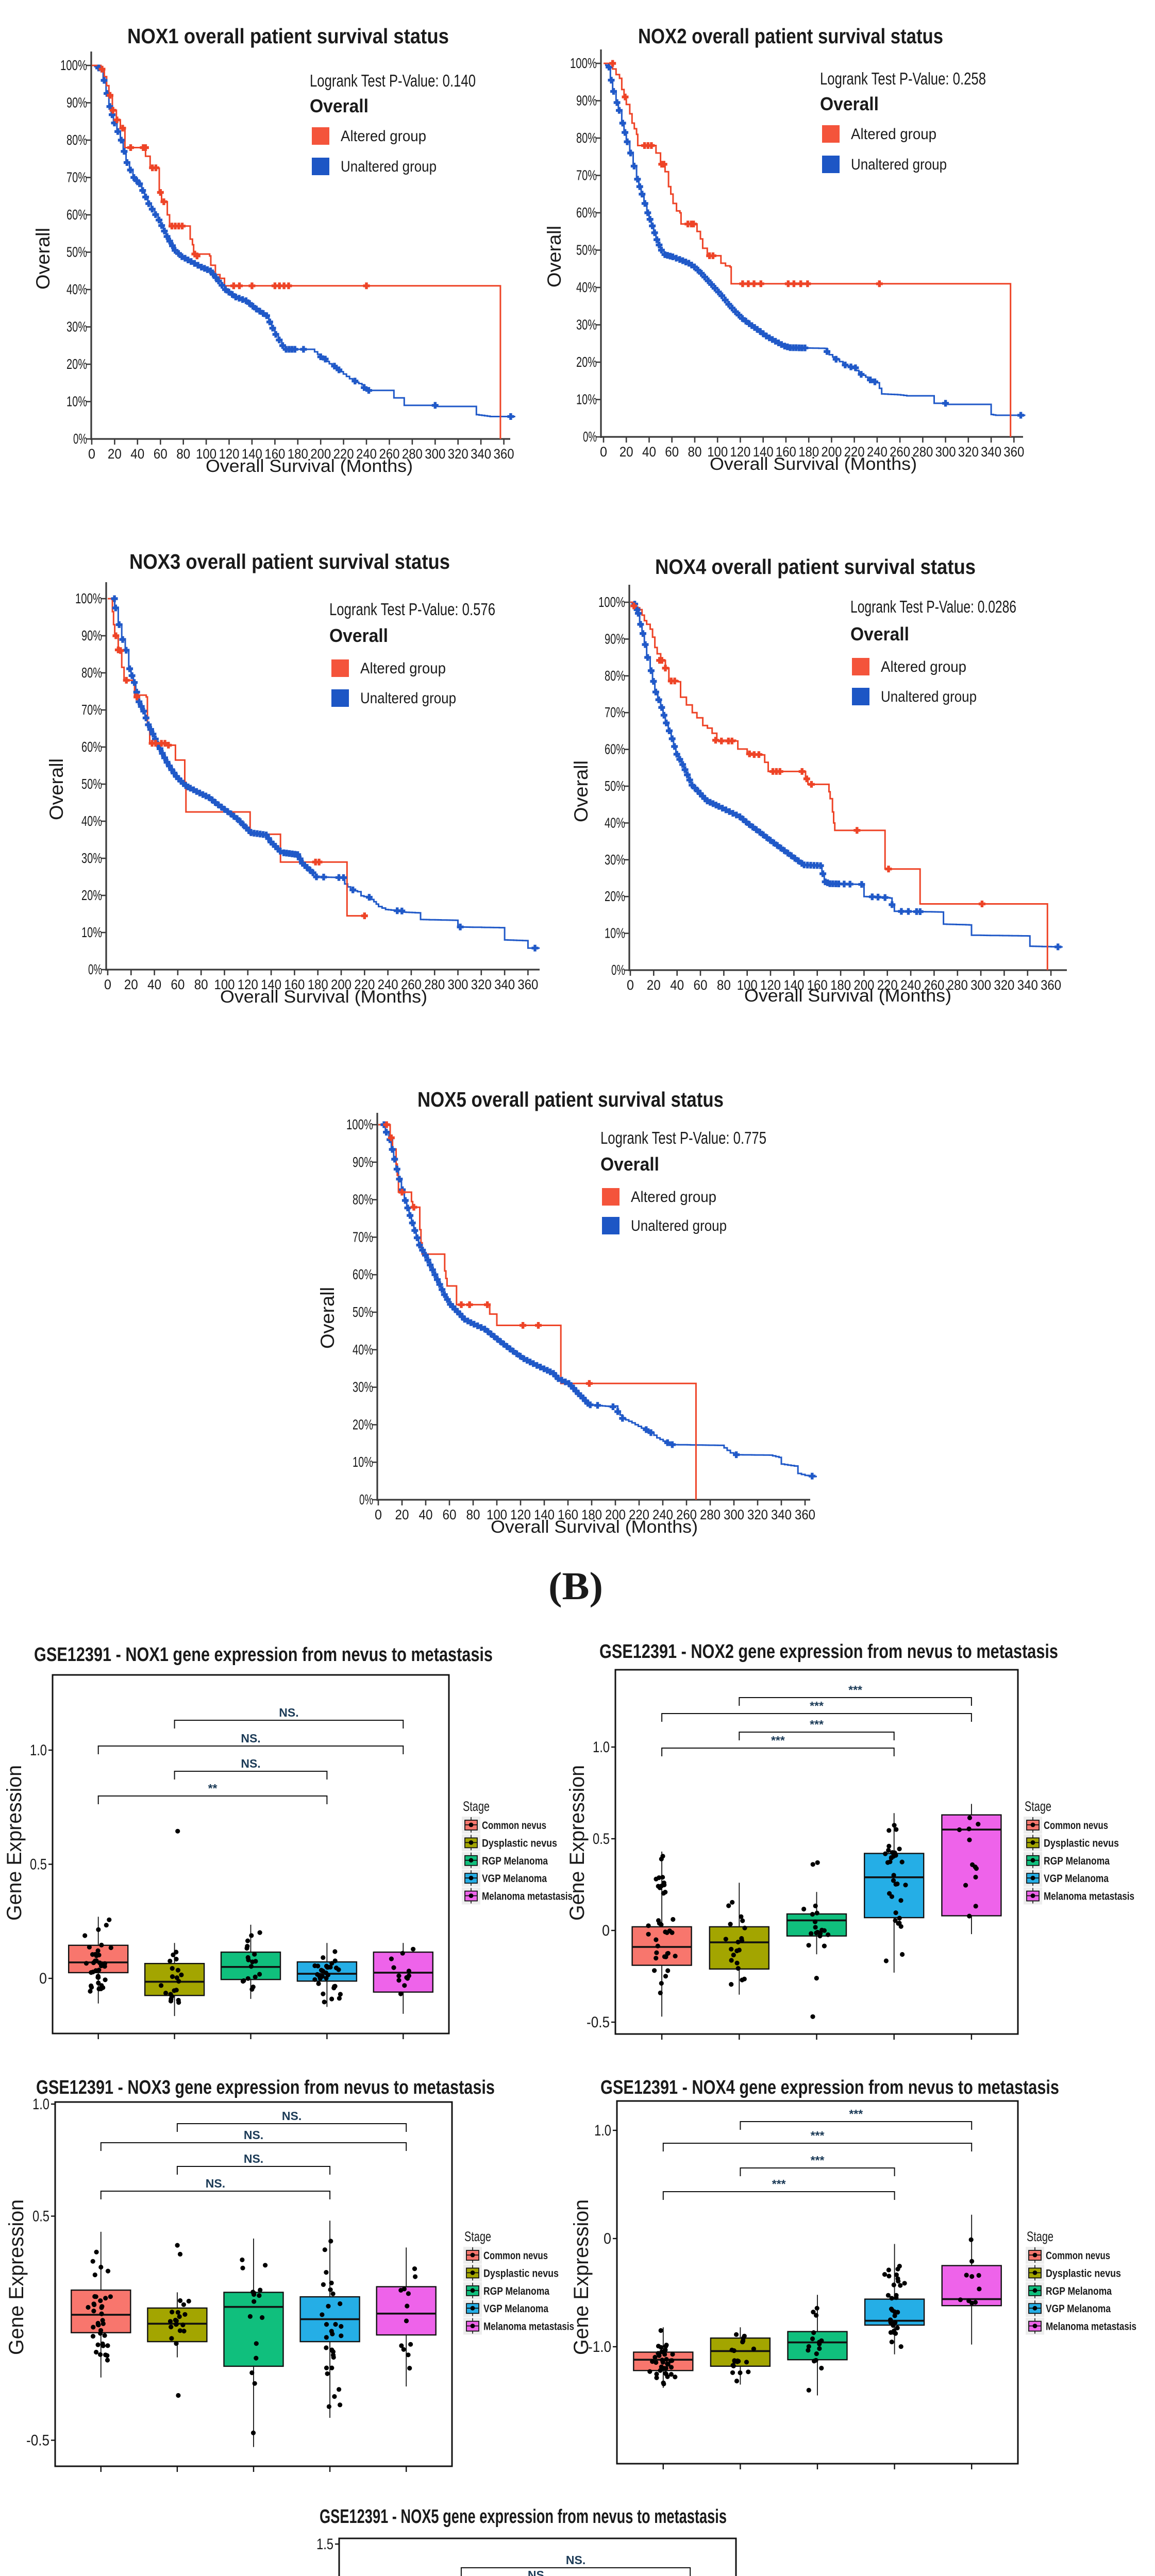 The width and height of the screenshot is (1155, 2576). Describe the element at coordinates (701, 985) in the screenshot. I see `svg-text: 60` at that location.